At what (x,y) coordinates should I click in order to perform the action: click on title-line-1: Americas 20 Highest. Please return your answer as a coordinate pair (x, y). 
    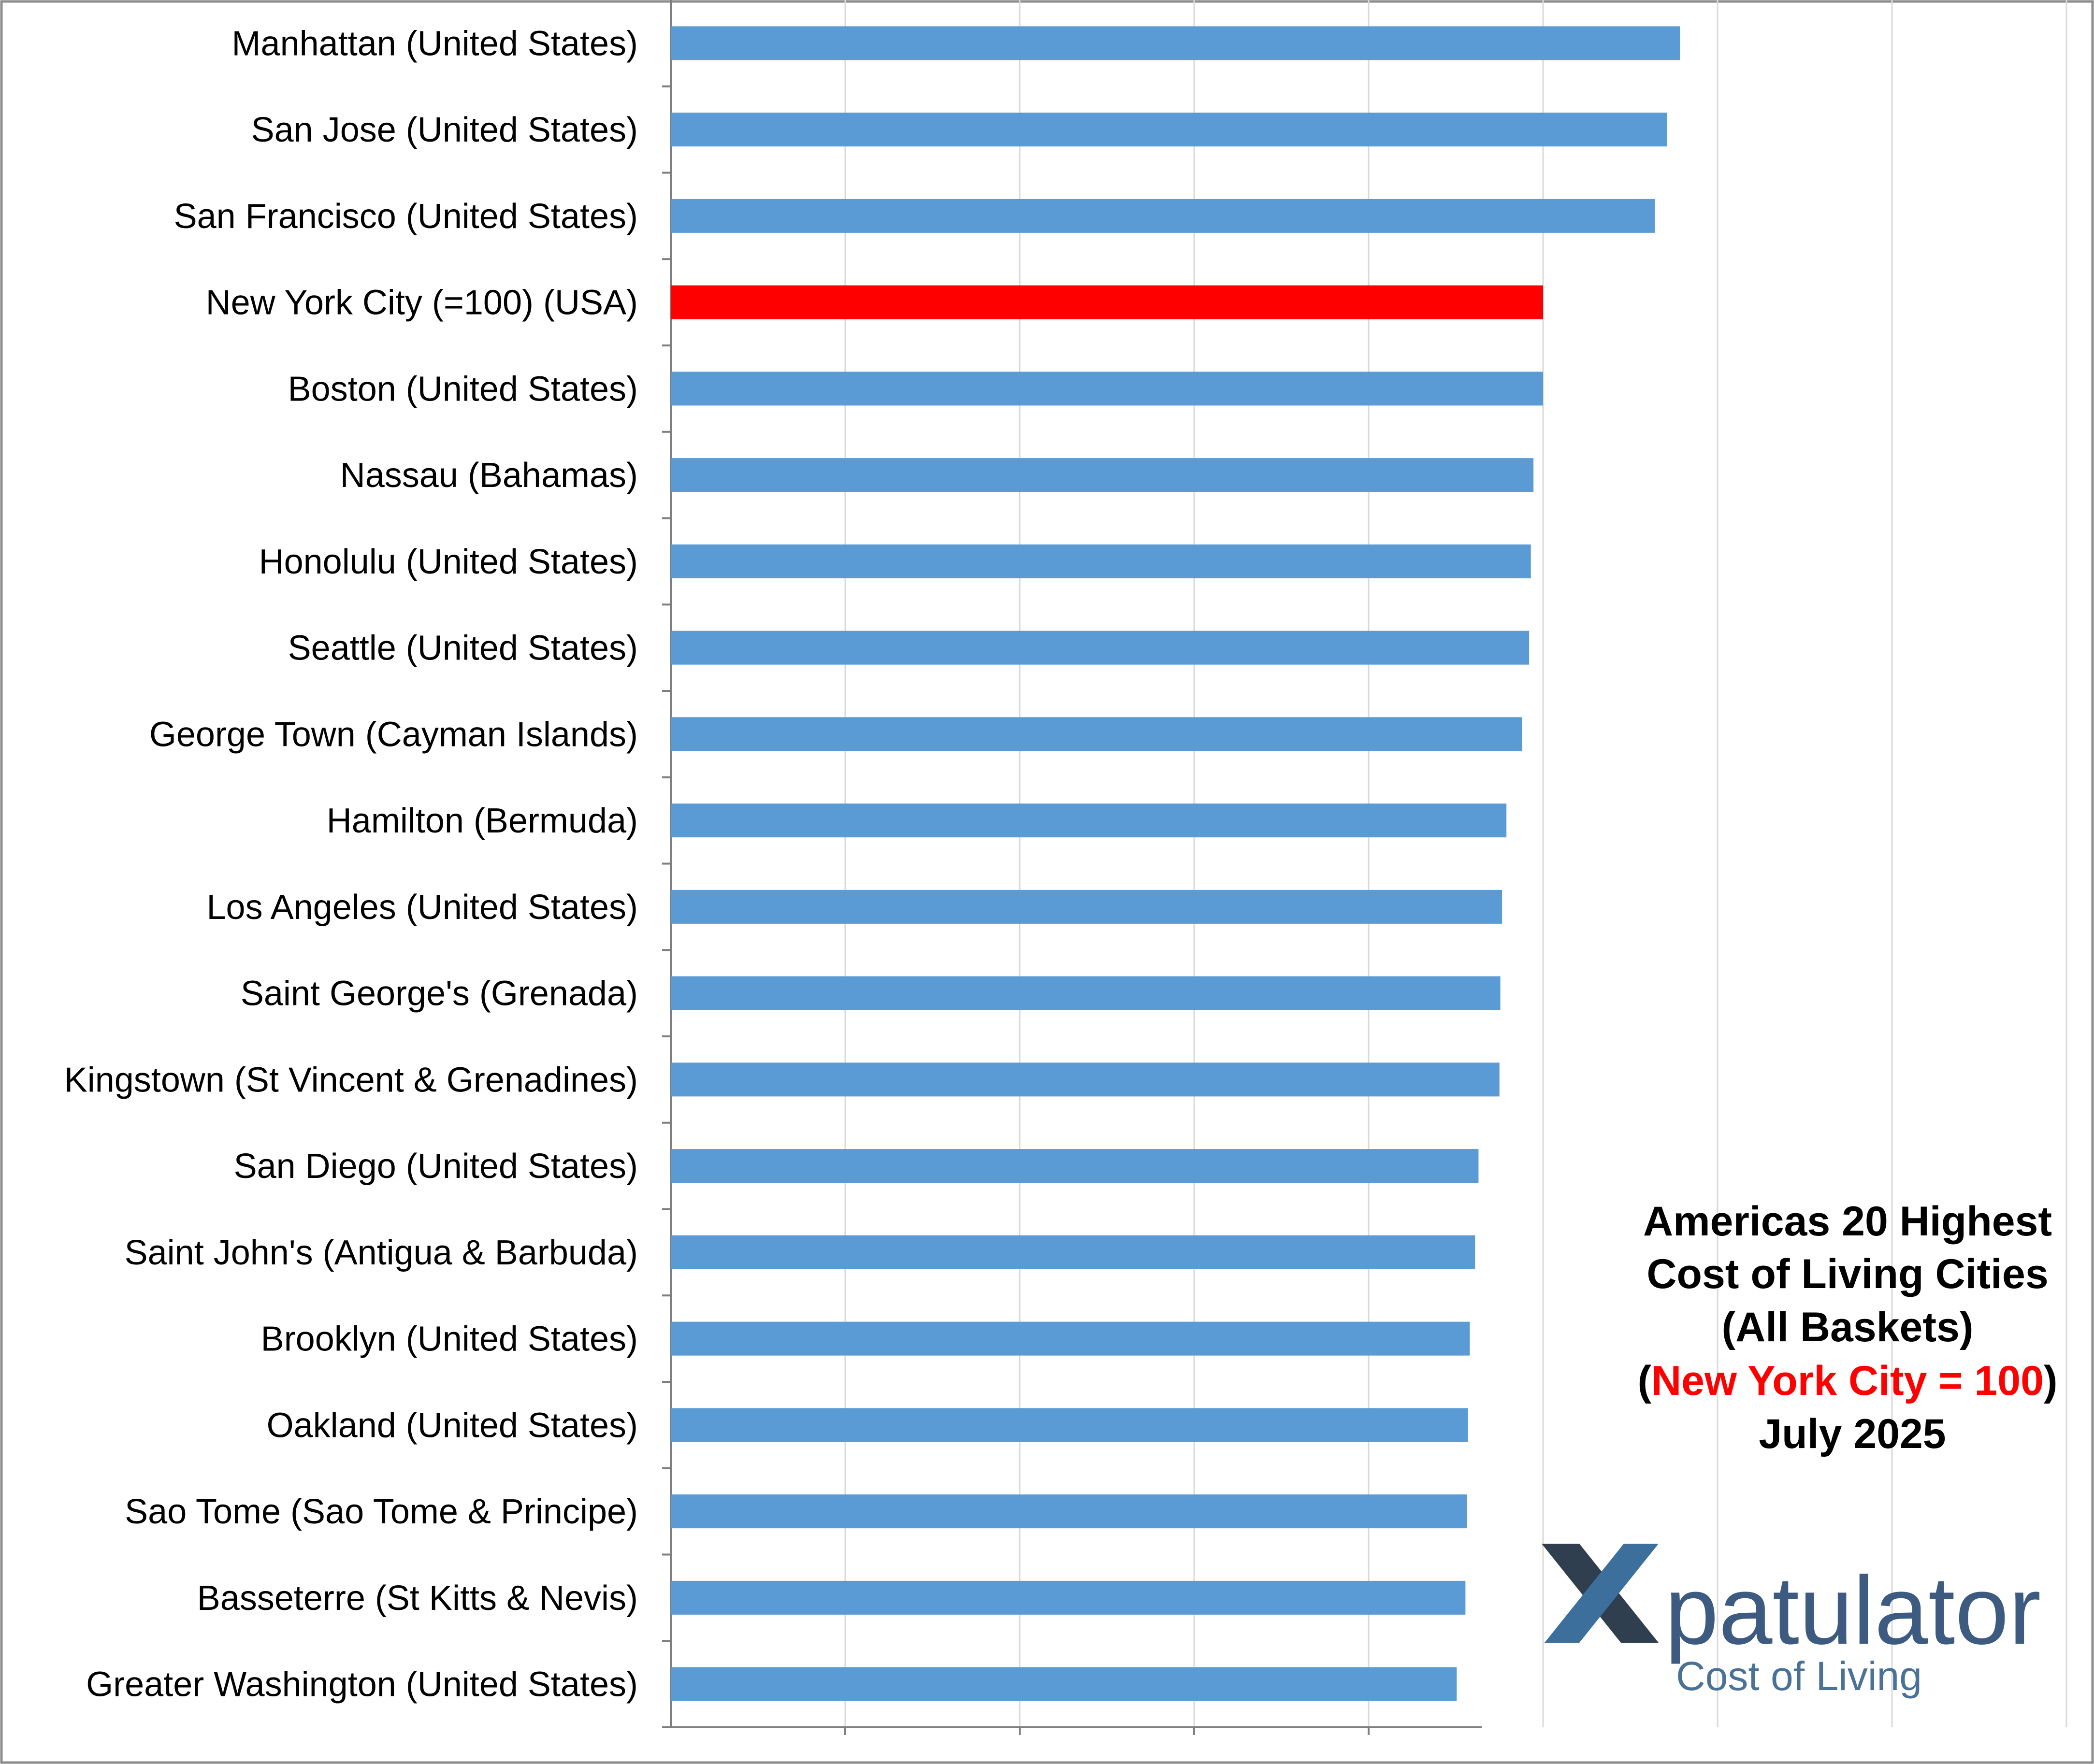
    Looking at the image, I should click on (1847, 1222).